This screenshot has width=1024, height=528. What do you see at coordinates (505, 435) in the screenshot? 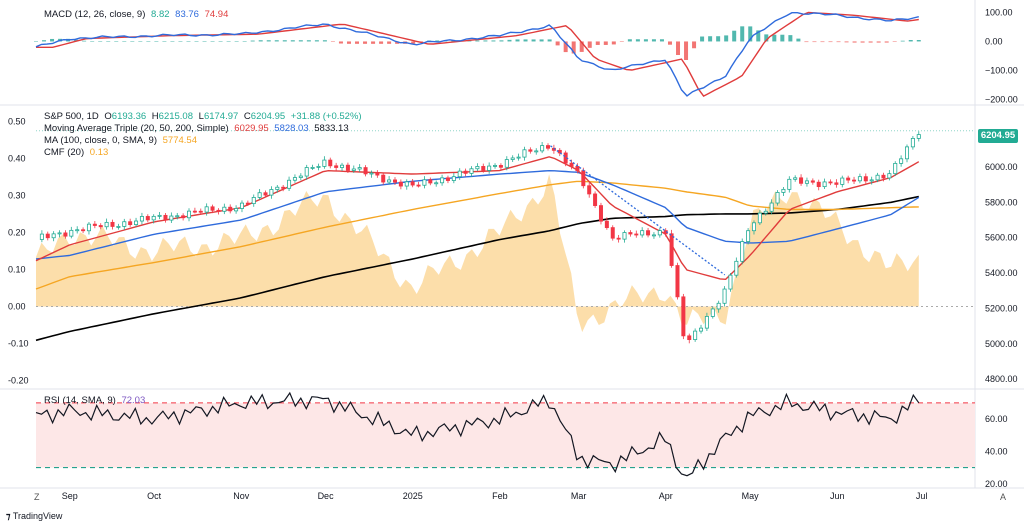
I see `rsi-band` at bounding box center [505, 435].